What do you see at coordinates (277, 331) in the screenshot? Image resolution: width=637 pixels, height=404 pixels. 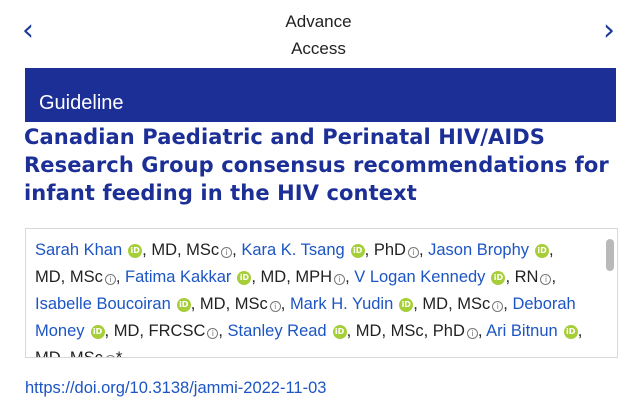 I see `author-name-link: Stanley Read` at bounding box center [277, 331].